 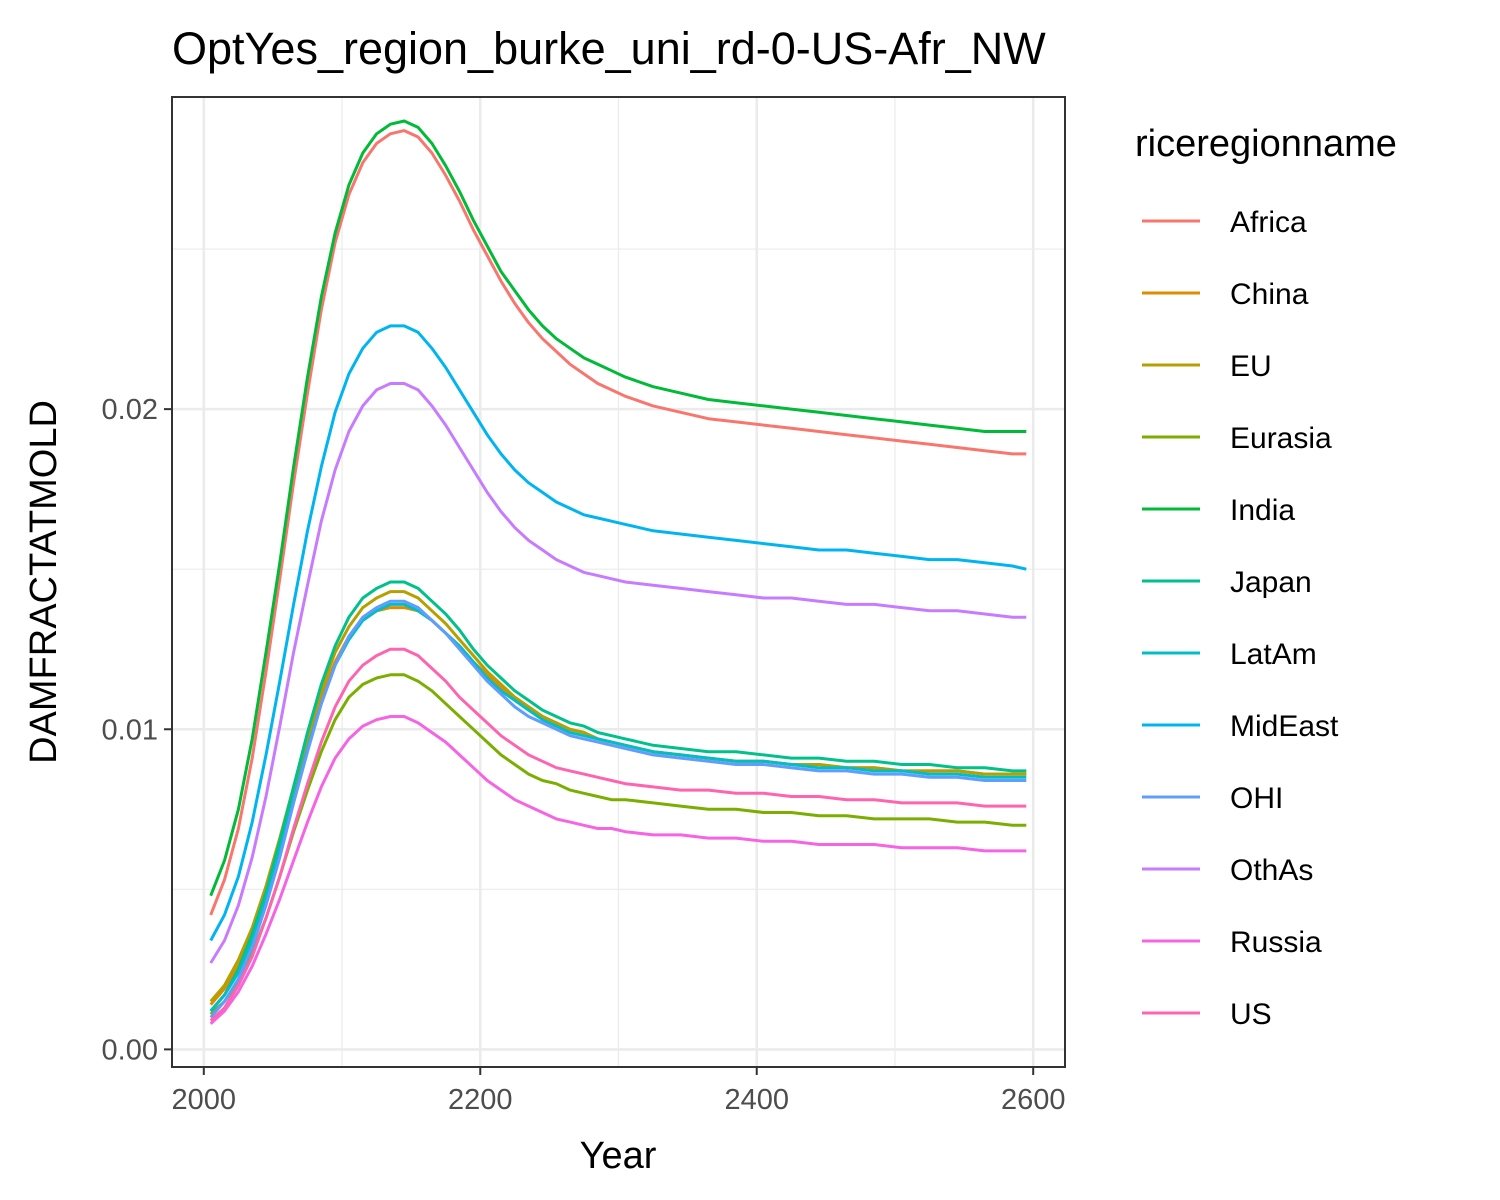 I want to click on x-tick-label: 2400, so click(x=756, y=1100).